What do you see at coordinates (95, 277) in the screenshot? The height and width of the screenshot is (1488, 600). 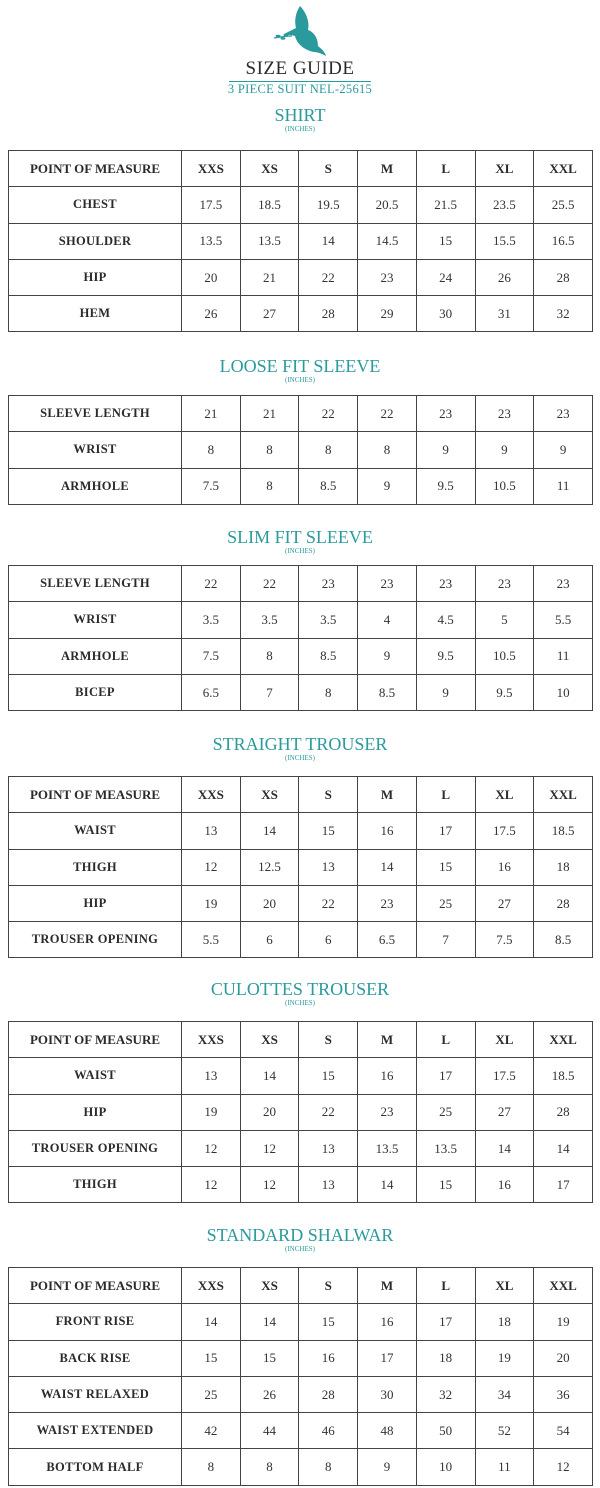 I see `measure-label: HIP` at bounding box center [95, 277].